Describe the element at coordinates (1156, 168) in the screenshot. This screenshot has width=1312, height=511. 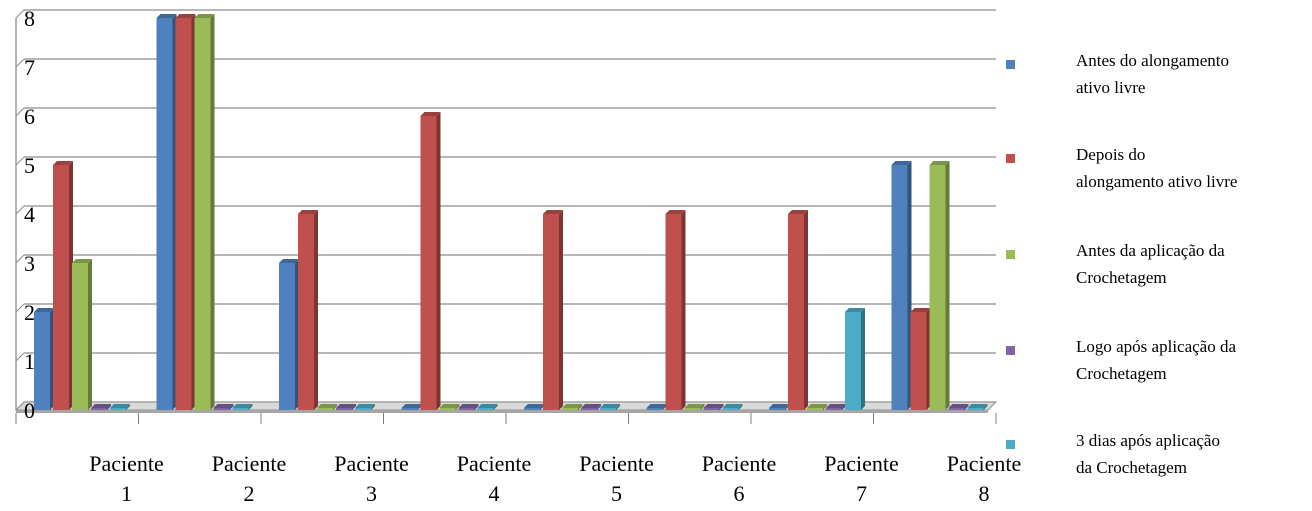
I see `legend-label: Depois do alongamento ativo livre` at that location.